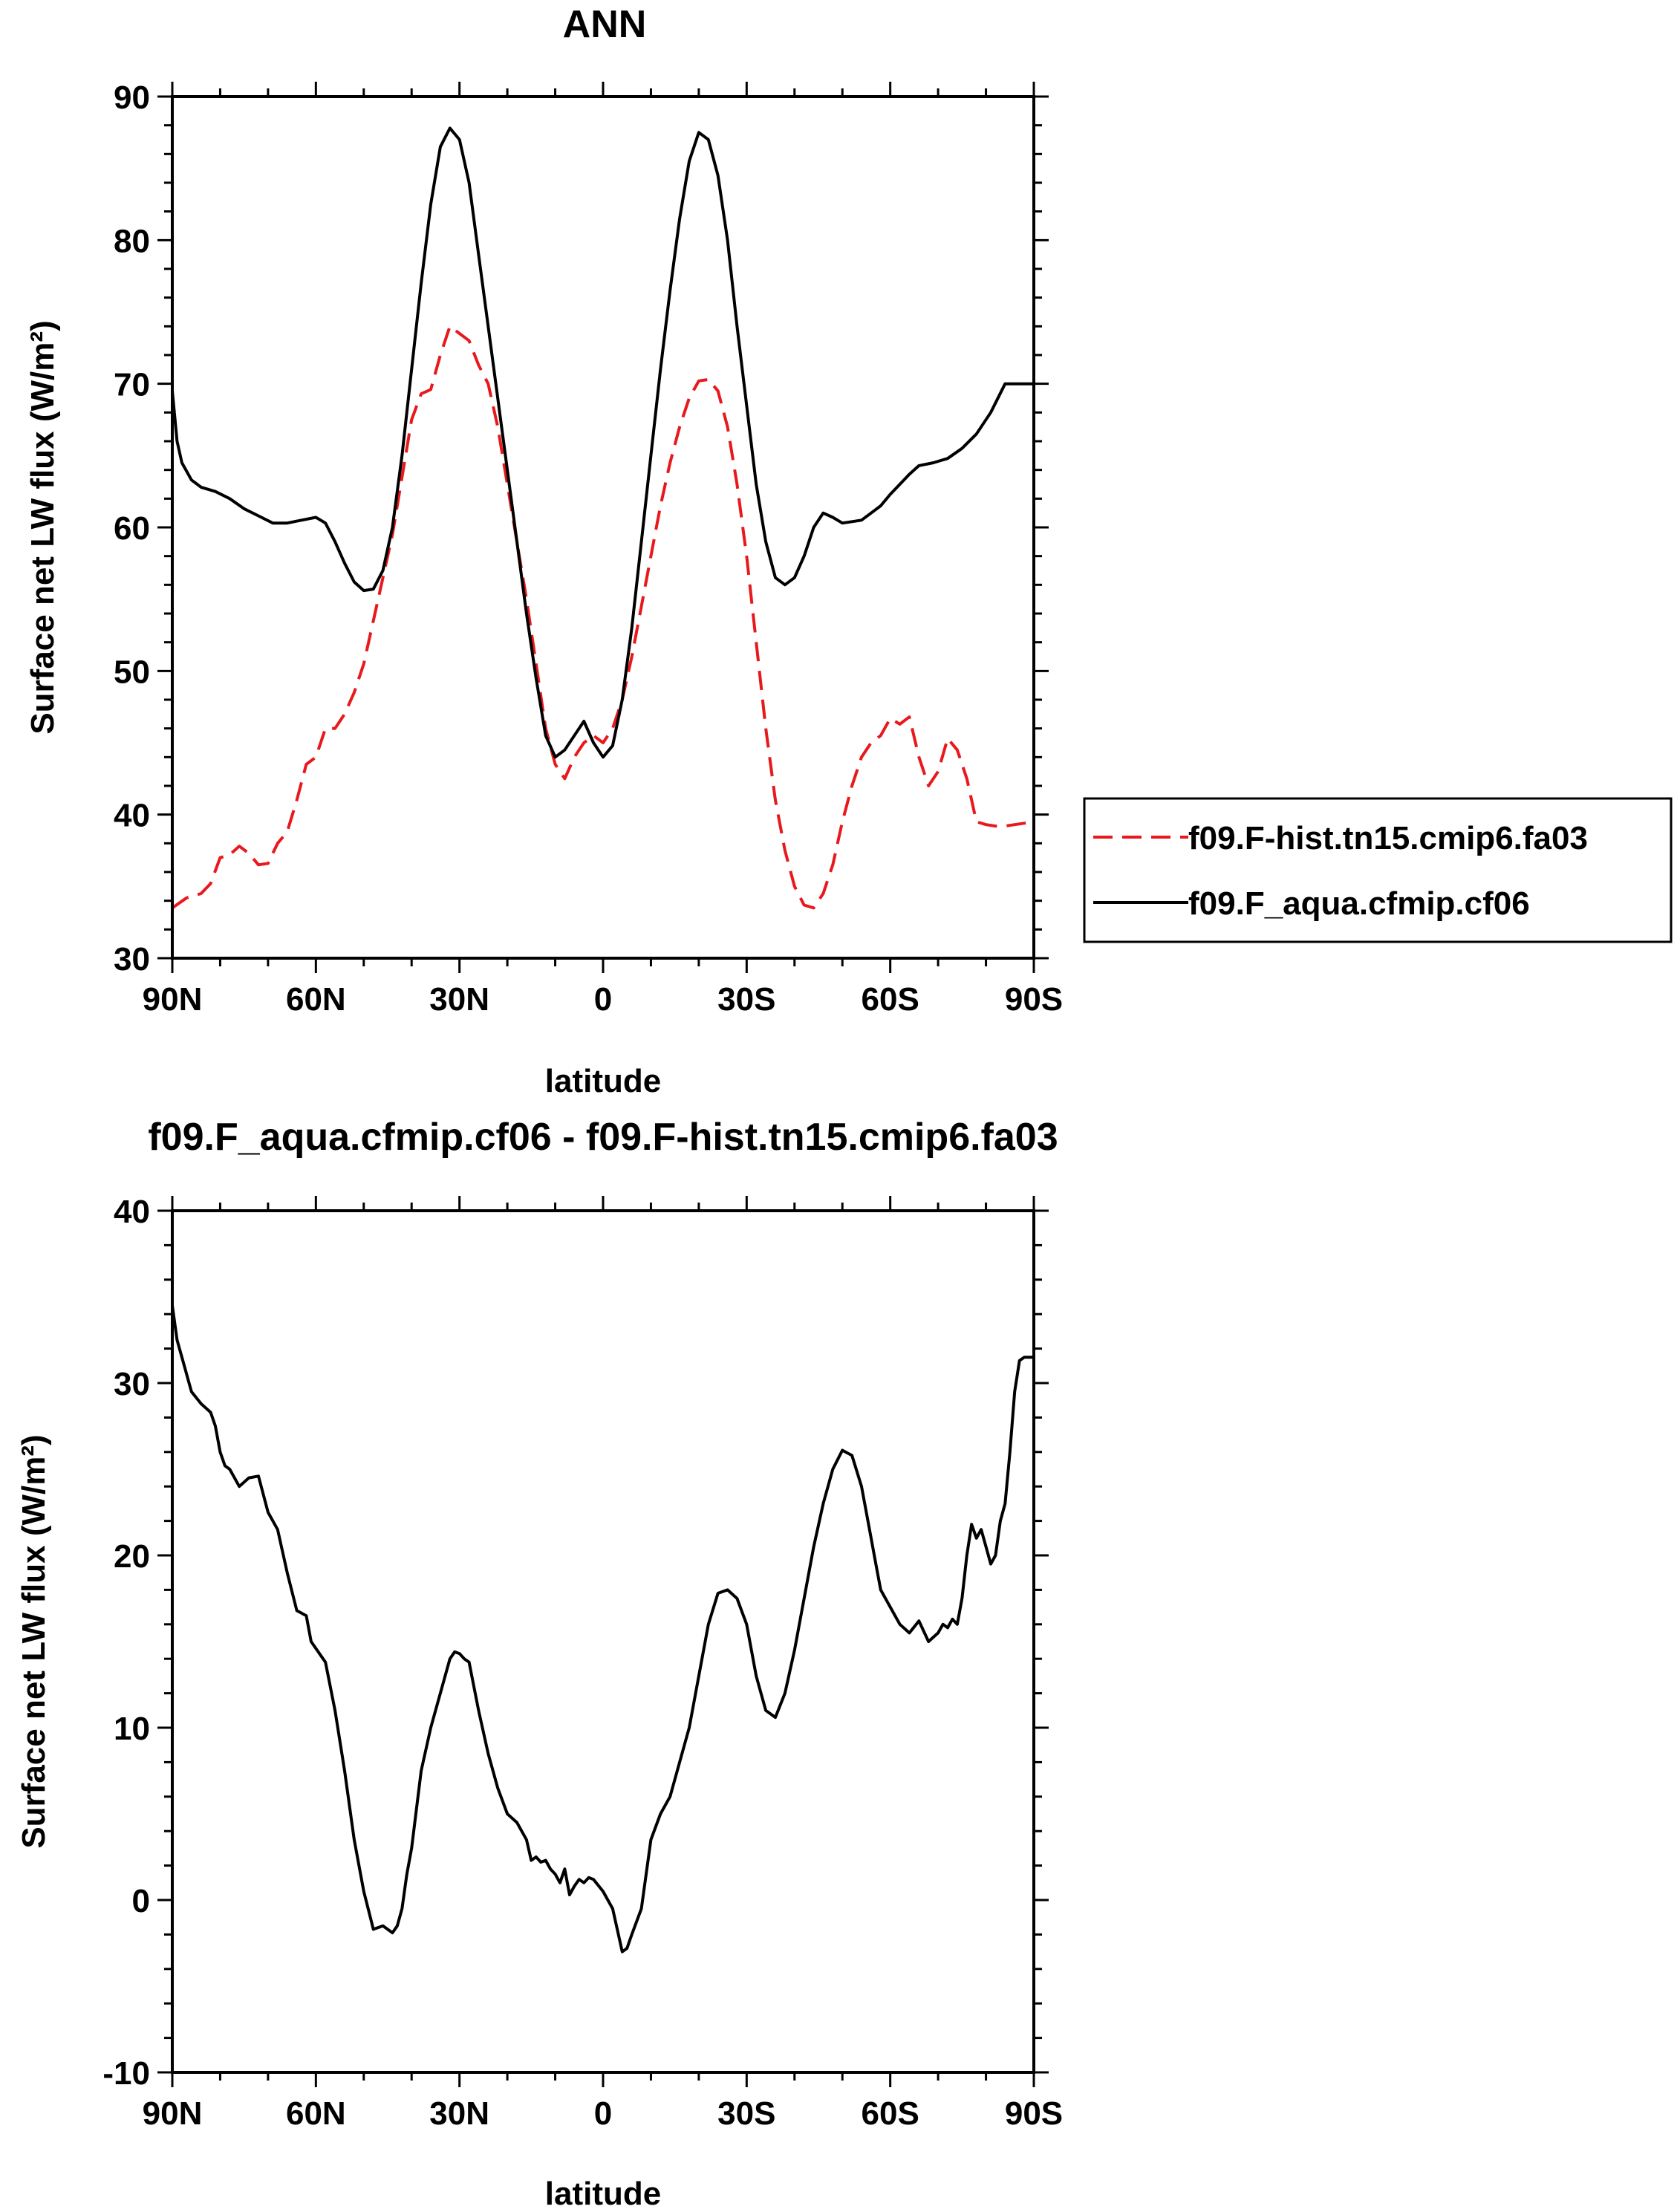 This screenshot has height=2212, width=1677. What do you see at coordinates (132, 1556) in the screenshot?
I see `y-tick-label: 20` at bounding box center [132, 1556].